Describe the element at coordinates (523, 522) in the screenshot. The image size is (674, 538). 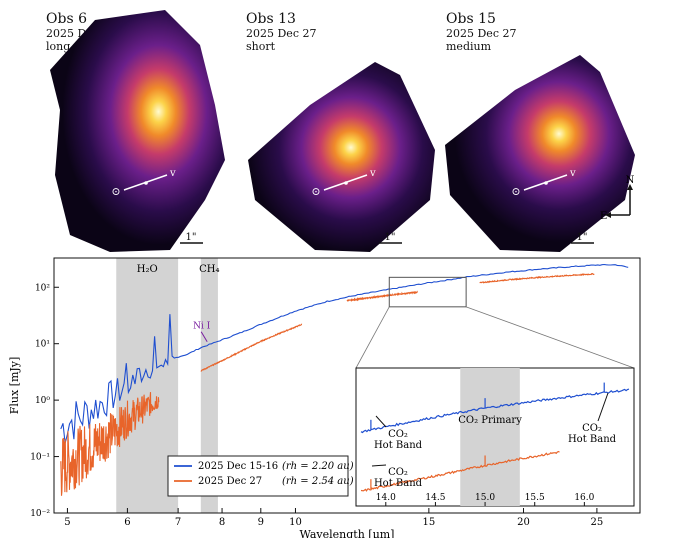
I see `x-tick-label: 20` at that location.